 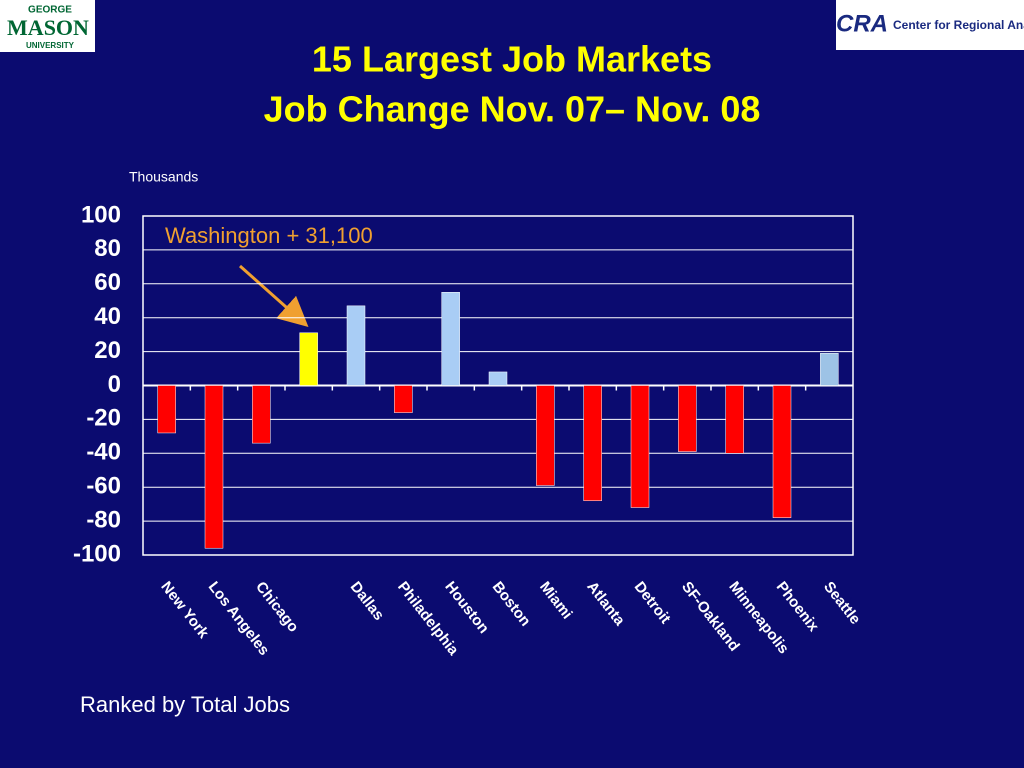 What do you see at coordinates (107, 350) in the screenshot?
I see `y-tick-label: 20` at bounding box center [107, 350].